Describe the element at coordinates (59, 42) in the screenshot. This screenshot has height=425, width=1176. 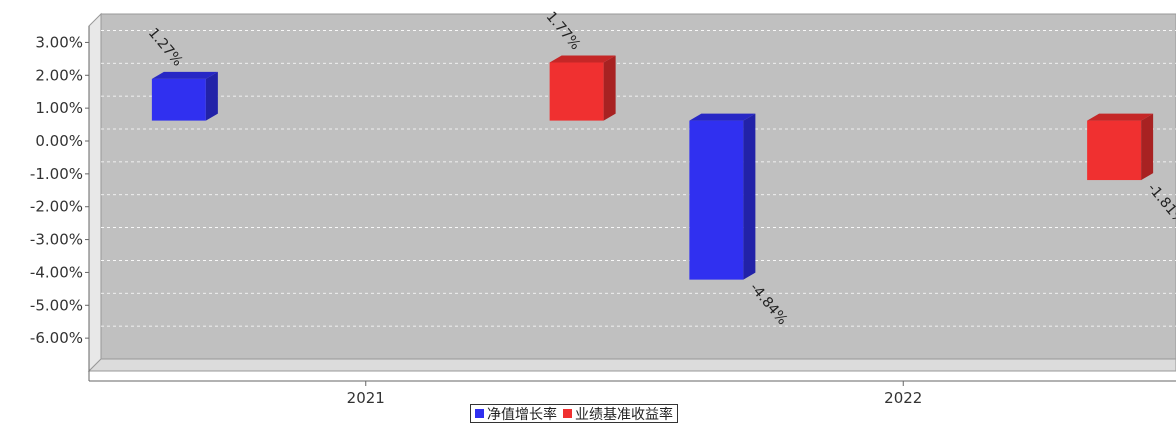
I see `y-tick-label: 3.00%` at that location.